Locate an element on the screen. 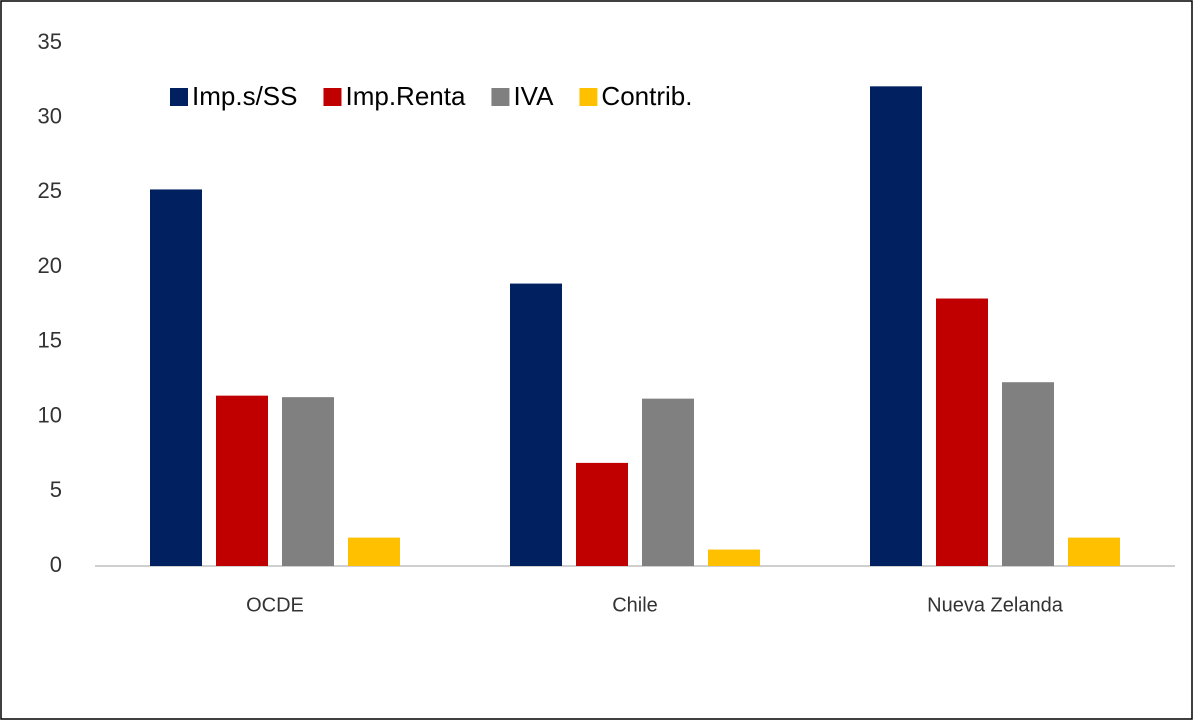 This screenshot has width=1194, height=721. y-tick-label: 35 is located at coordinates (50, 41).